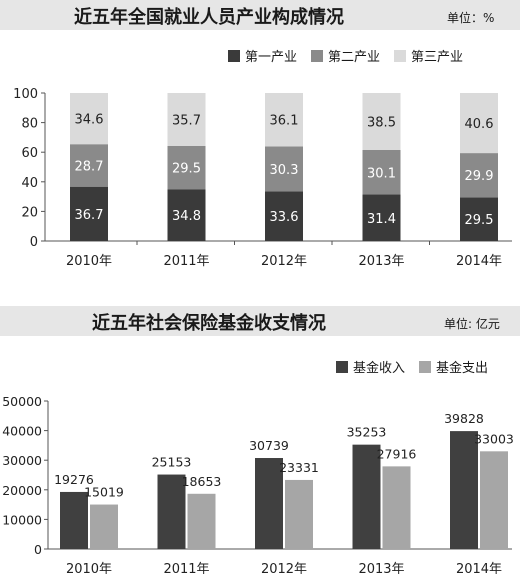  I want to click on legend-swatch-income, so click(342, 366).